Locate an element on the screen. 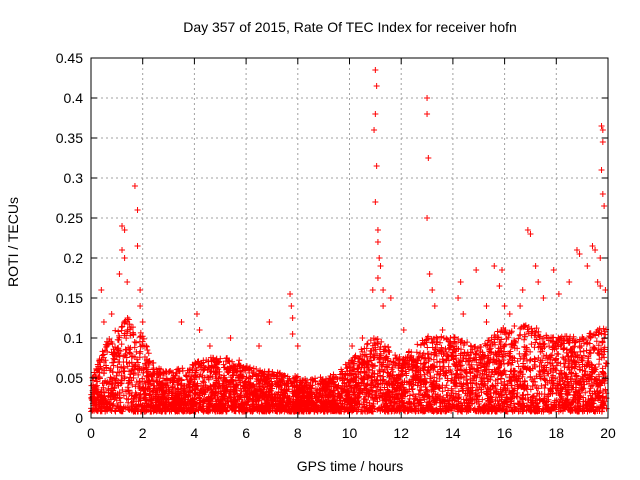  y-tick-label: 0.4 is located at coordinates (74, 98).